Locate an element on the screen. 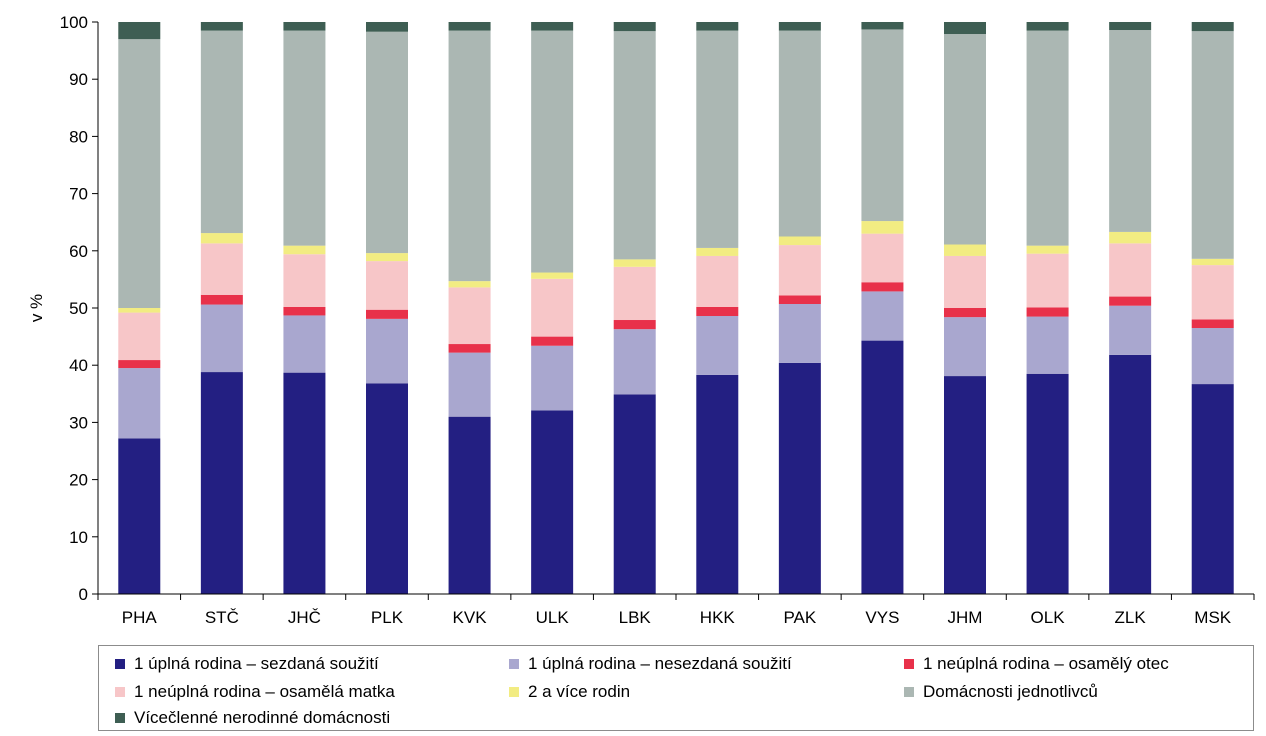  y-tick-label: 70 is located at coordinates (78, 194).